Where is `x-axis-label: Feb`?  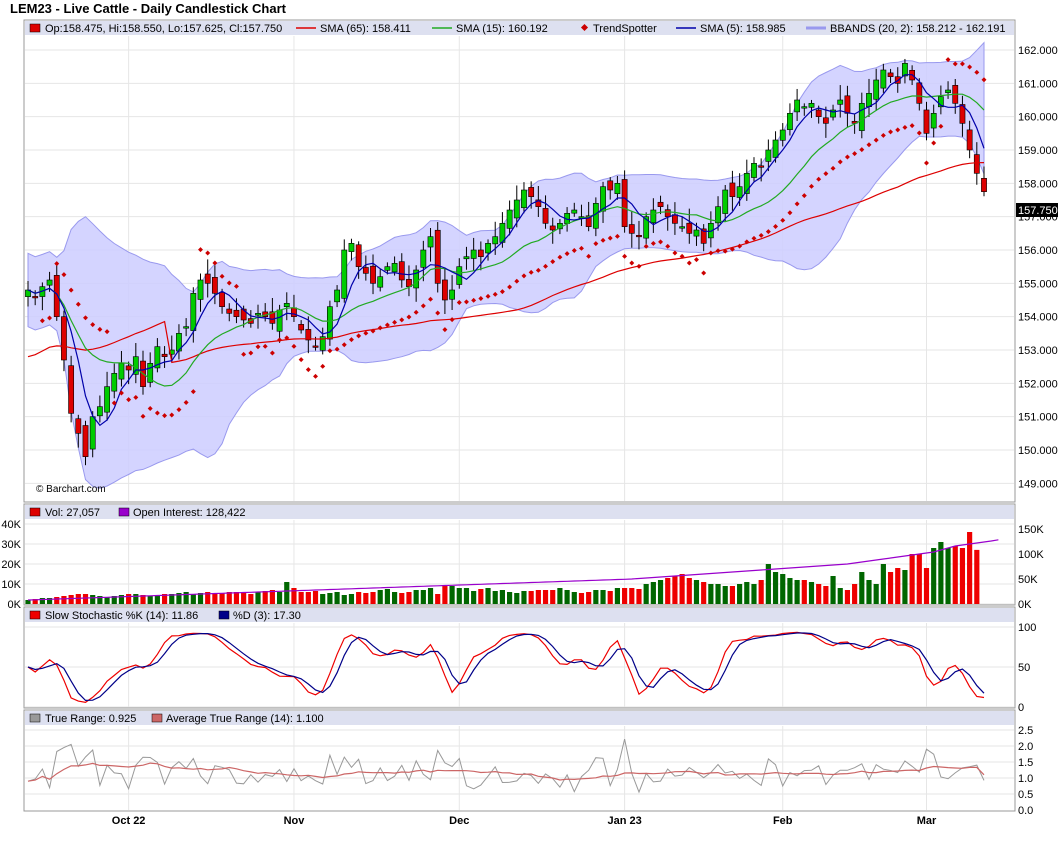 x-axis-label: Feb is located at coordinates (783, 821).